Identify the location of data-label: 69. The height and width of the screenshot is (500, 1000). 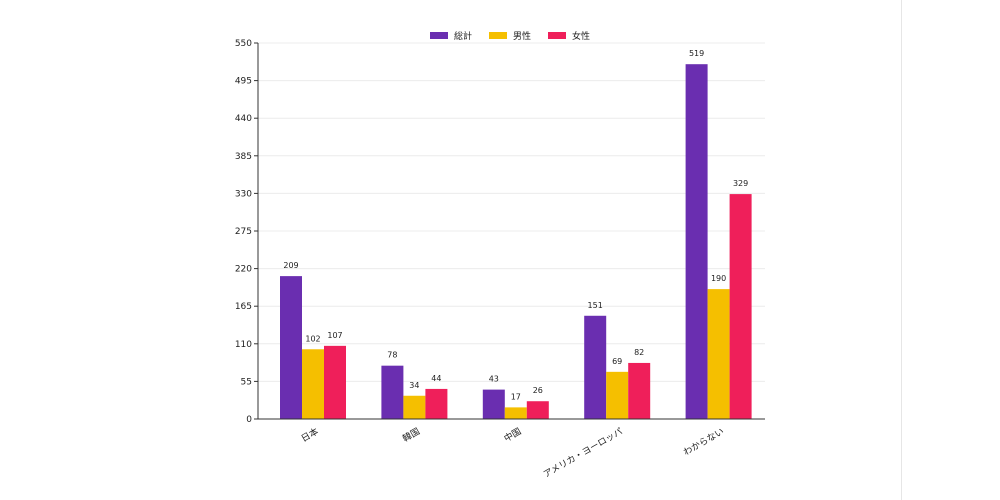
(617, 361).